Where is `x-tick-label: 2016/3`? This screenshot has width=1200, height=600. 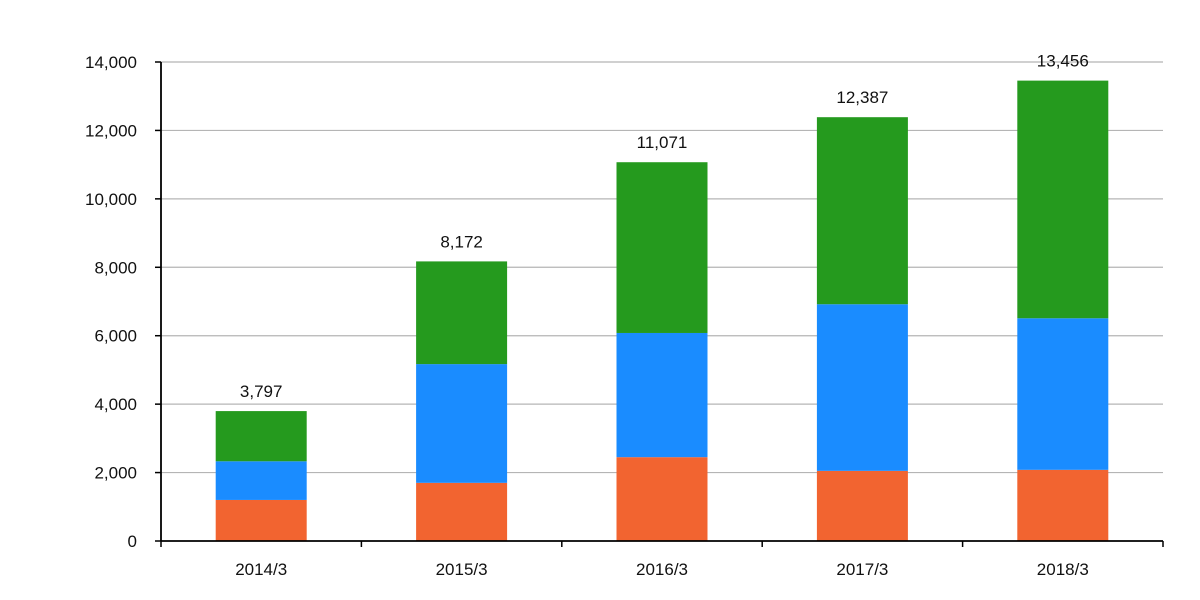 x-tick-label: 2016/3 is located at coordinates (662, 569).